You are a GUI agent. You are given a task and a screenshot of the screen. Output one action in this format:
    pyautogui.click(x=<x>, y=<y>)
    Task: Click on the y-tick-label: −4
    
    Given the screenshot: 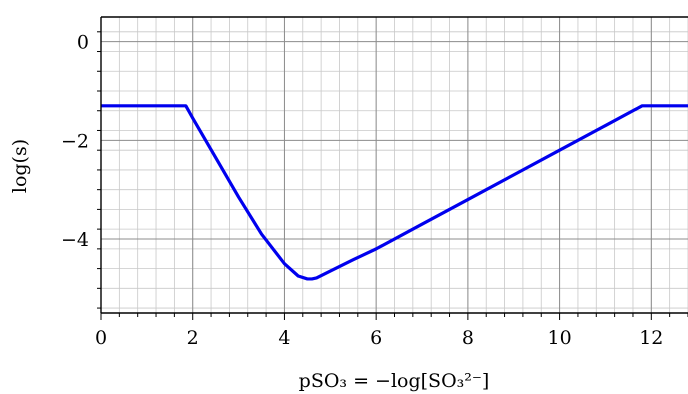 What is the action you would take?
    pyautogui.click(x=75, y=240)
    